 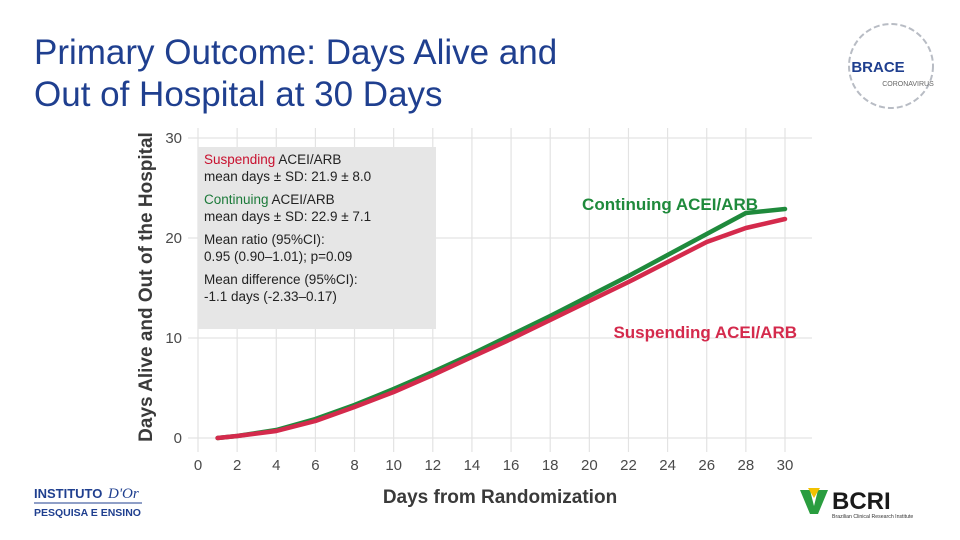 What do you see at coordinates (785, 465) in the screenshot?
I see `x-tick-30: 30` at bounding box center [785, 465].